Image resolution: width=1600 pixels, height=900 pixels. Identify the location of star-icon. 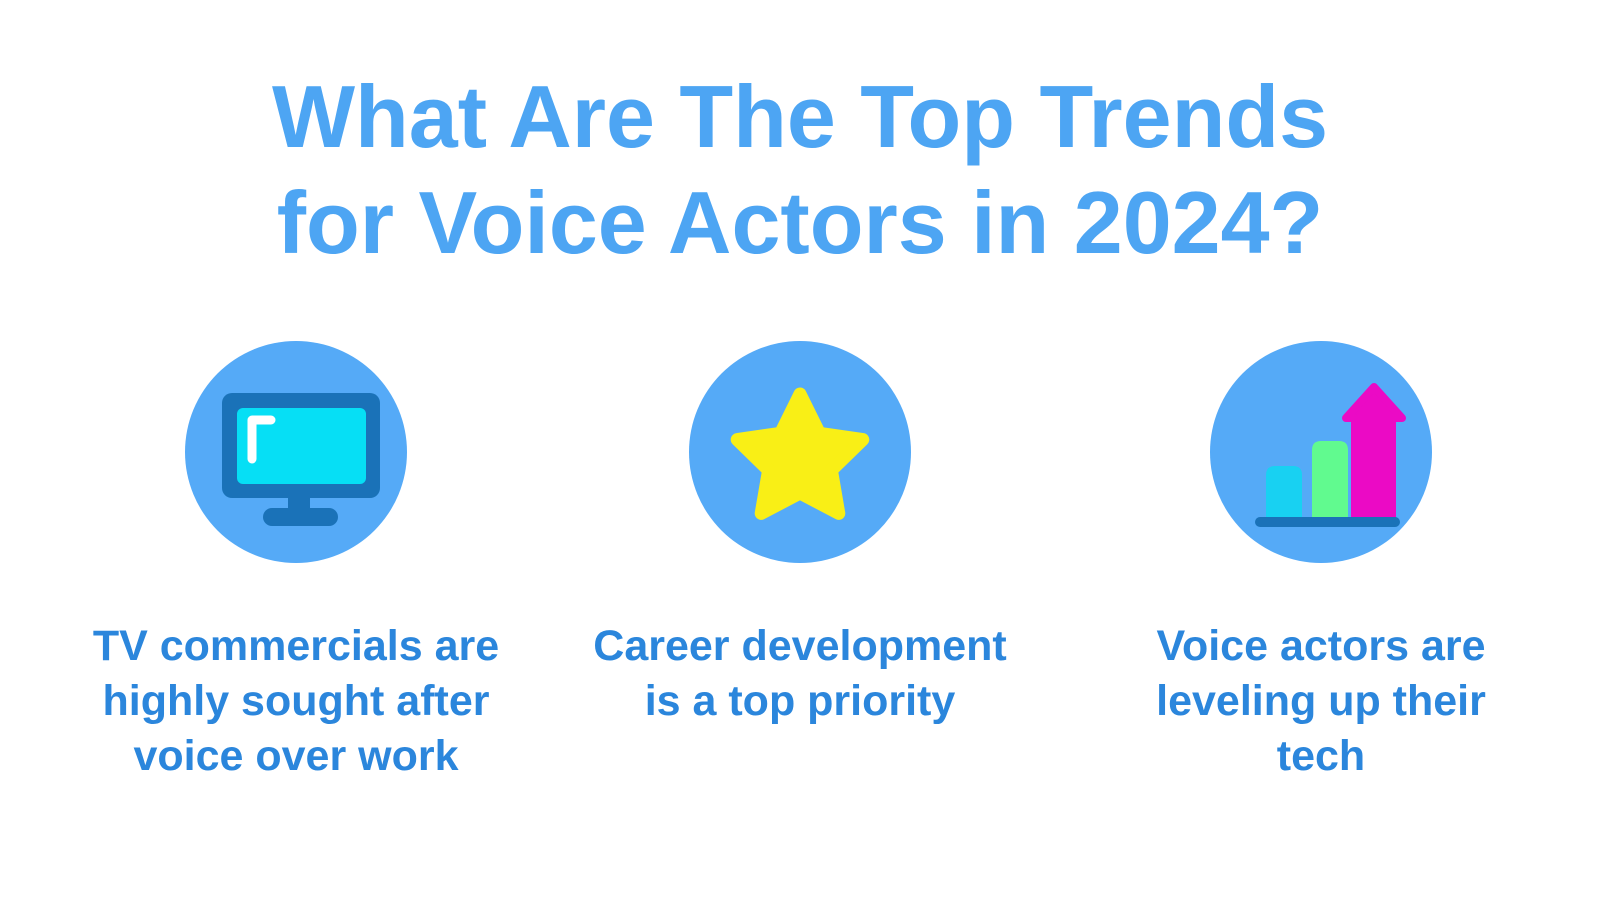
(800, 452).